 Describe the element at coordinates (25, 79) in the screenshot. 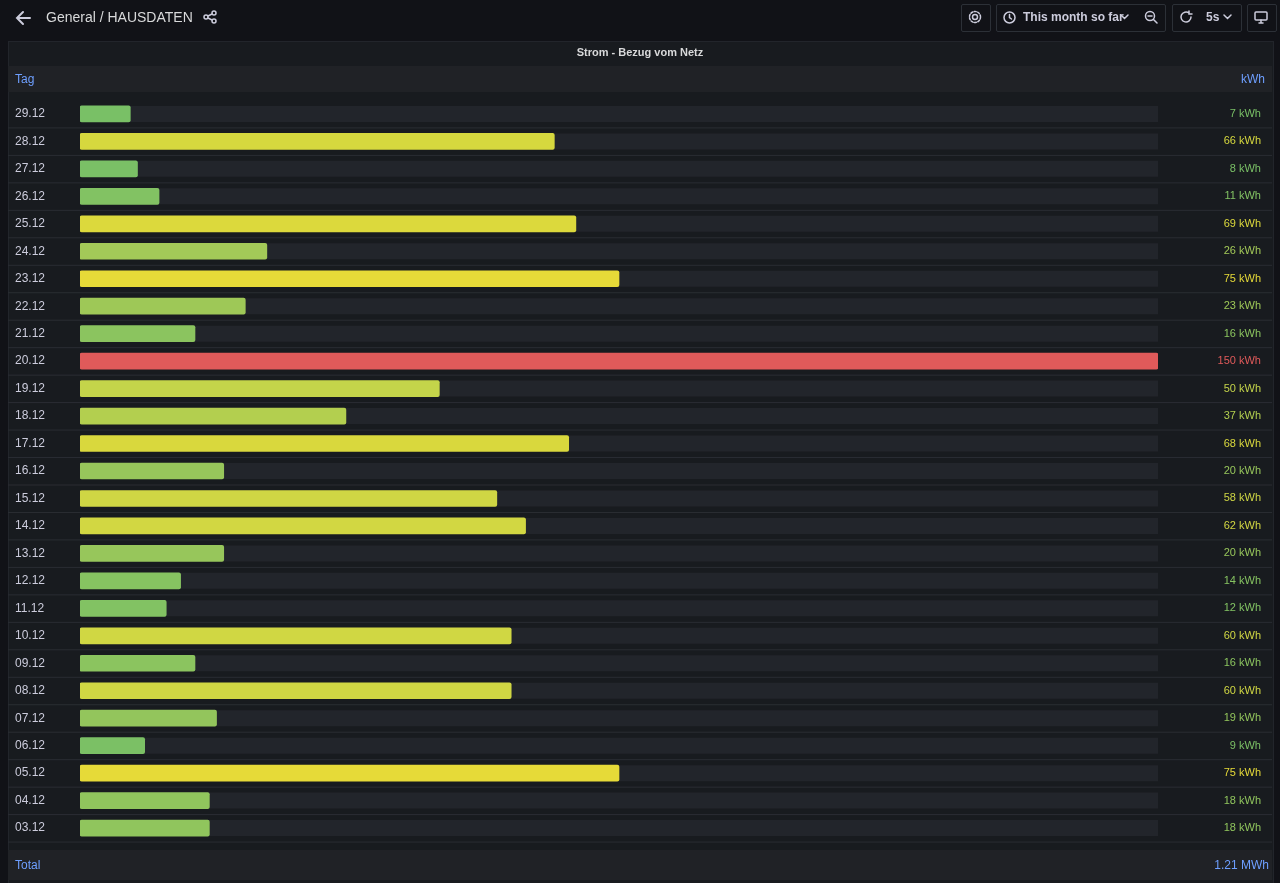

I see `y-axis-title: Tag` at that location.